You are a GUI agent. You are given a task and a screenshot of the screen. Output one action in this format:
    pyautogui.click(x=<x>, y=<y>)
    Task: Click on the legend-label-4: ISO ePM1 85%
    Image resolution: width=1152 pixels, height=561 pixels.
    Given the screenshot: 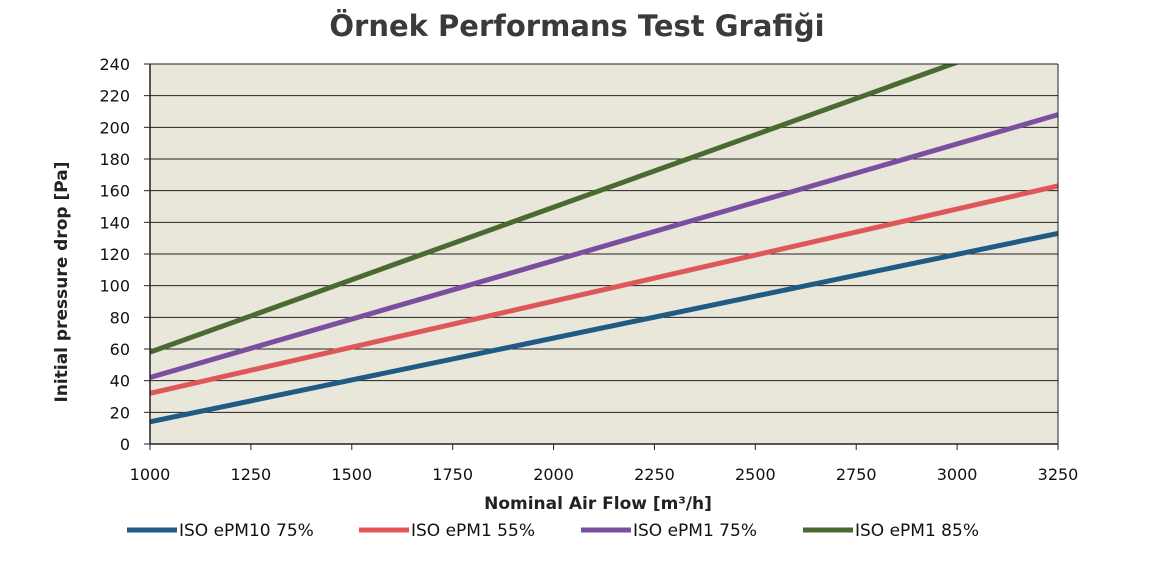 What is the action you would take?
    pyautogui.click(x=917, y=531)
    